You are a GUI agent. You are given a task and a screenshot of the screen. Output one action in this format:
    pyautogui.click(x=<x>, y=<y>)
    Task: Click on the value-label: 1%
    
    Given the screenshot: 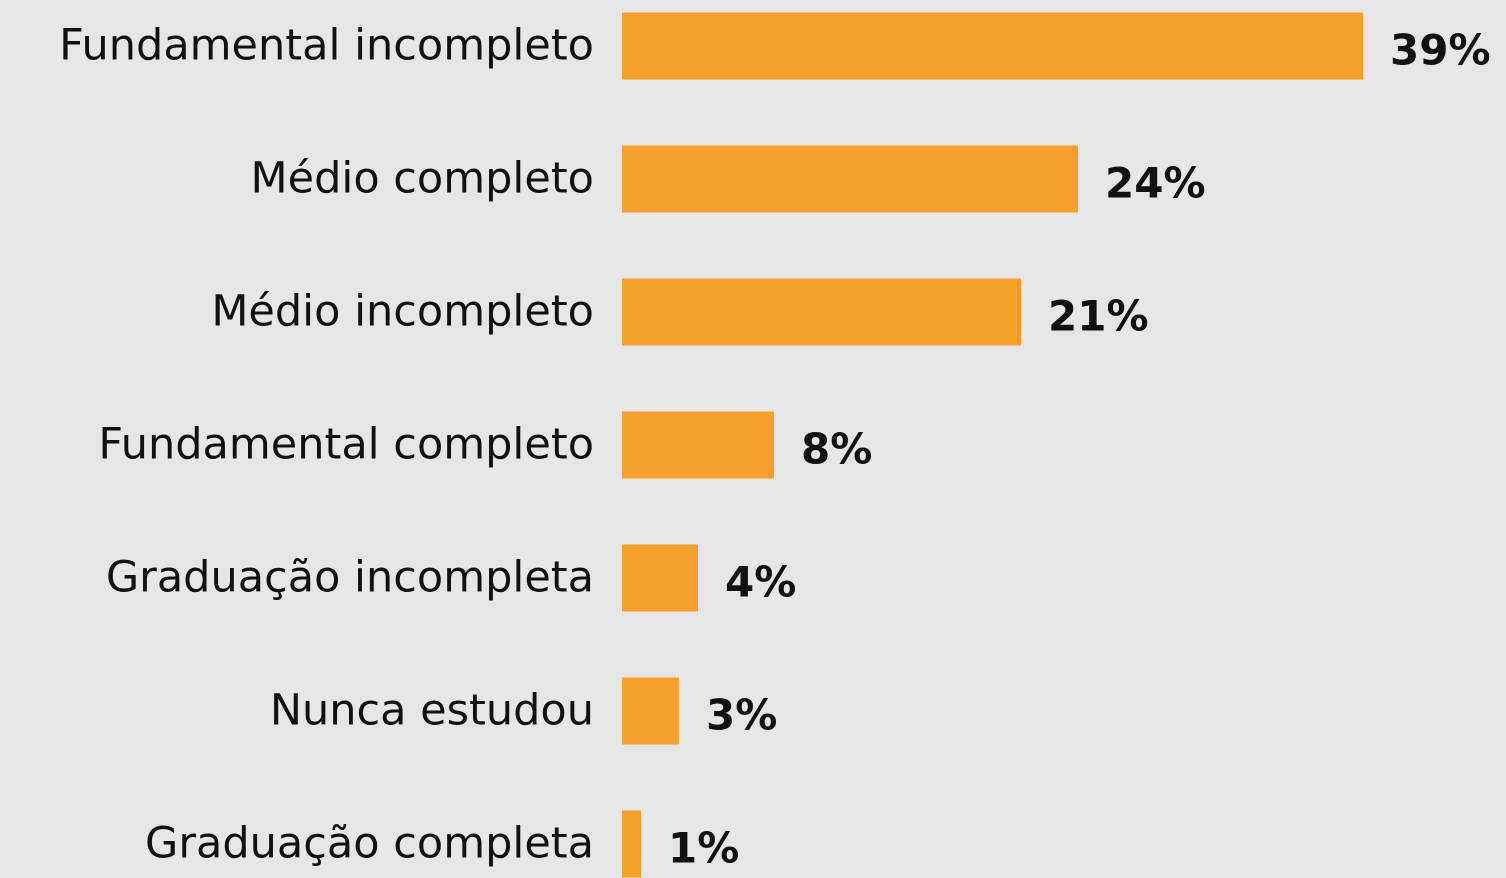 What is the action you would take?
    pyautogui.click(x=703, y=848)
    